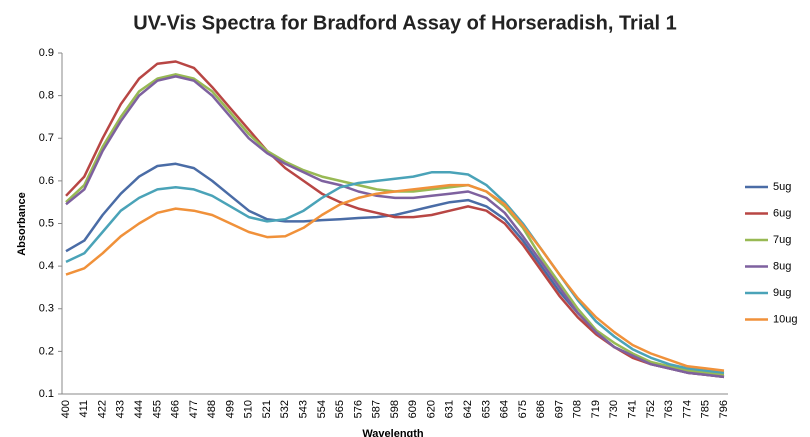 Image resolution: width=810 pixels, height=437 pixels. What do you see at coordinates (785, 319) in the screenshot?
I see `legend-label: 10ug` at bounding box center [785, 319].